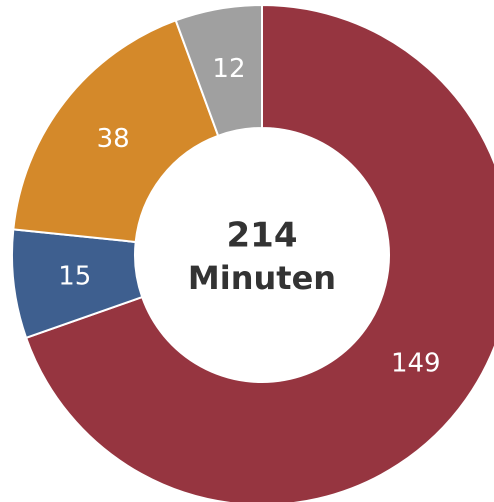 The image size is (494, 502). What do you see at coordinates (113, 139) in the screenshot?
I see `slice-label: 38` at bounding box center [113, 139].